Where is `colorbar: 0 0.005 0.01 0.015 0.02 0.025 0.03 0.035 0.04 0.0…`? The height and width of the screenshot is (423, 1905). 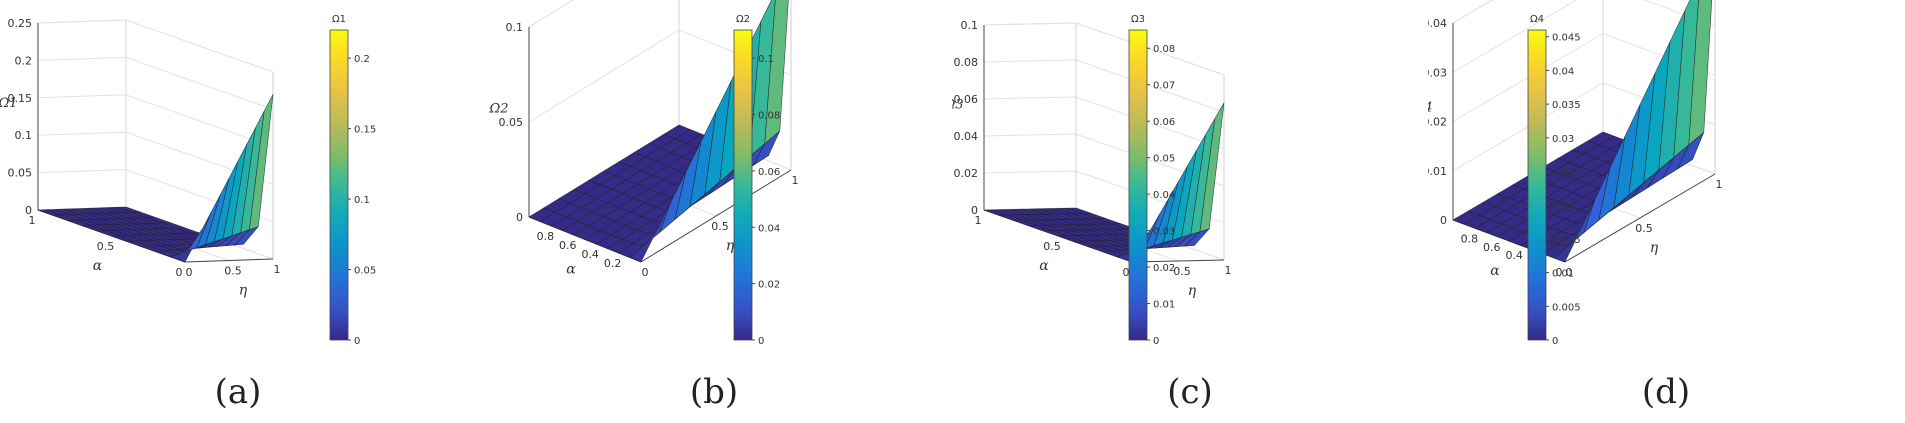
colorbar: 0 0.005 0.01 0.015 0.02 0.025 0.03 0.035 0.04 0.0… is located at coordinates (1554, 180).